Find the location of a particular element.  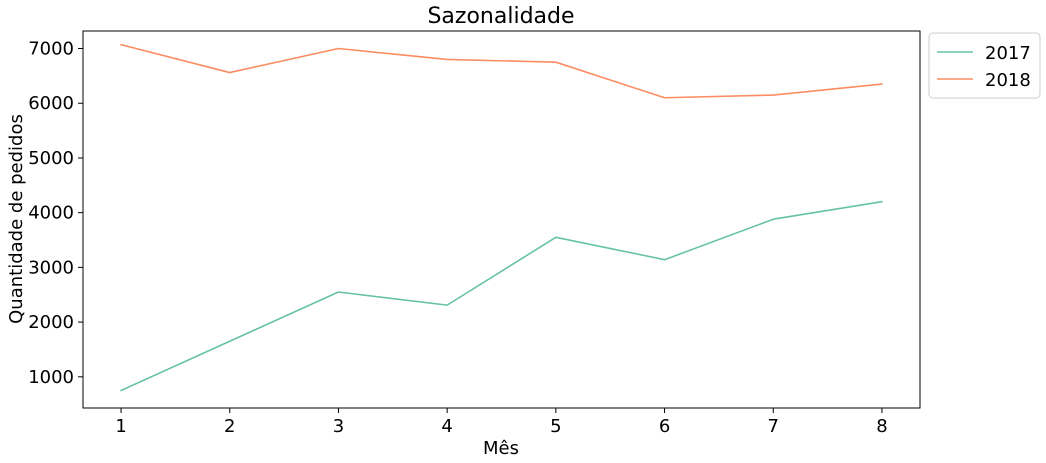

chart-title: Sazonalidade is located at coordinates (500, 16).